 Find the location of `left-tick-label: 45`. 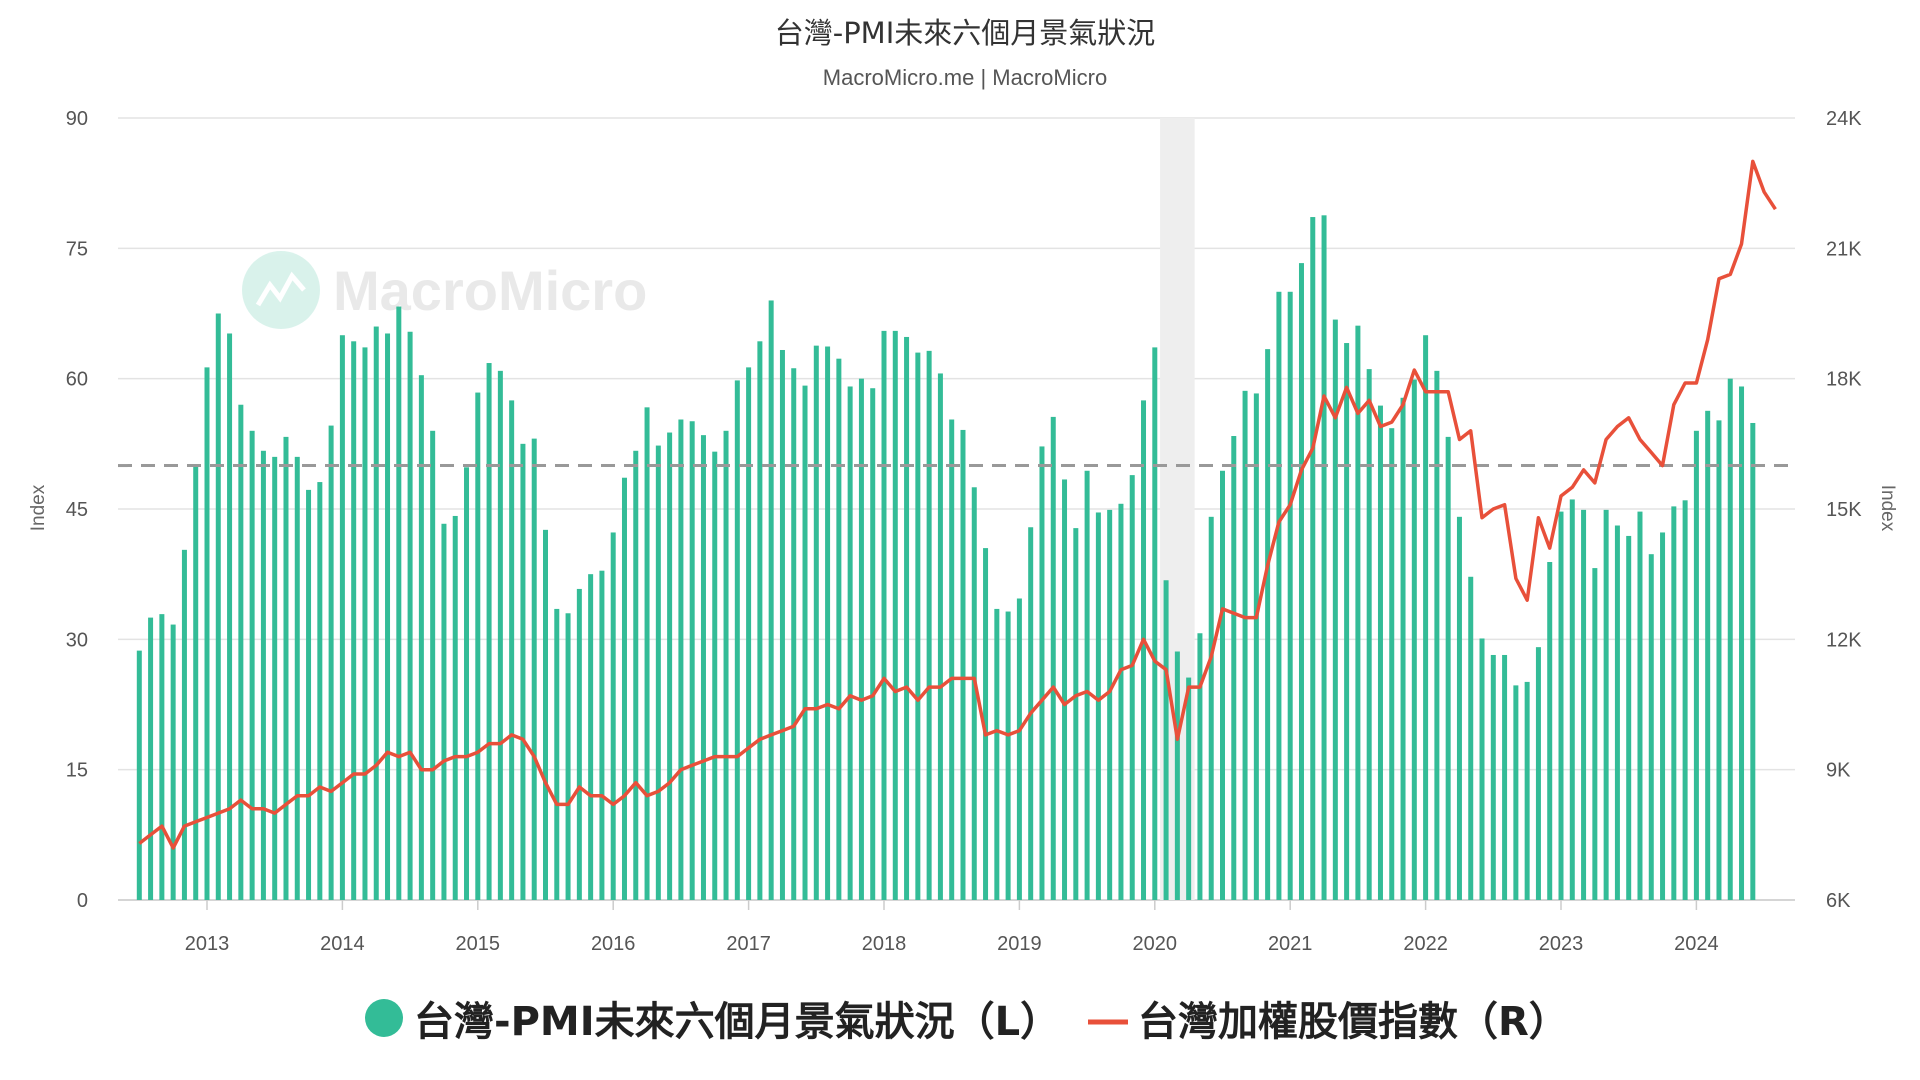

left-tick-label: 45 is located at coordinates (77, 510).